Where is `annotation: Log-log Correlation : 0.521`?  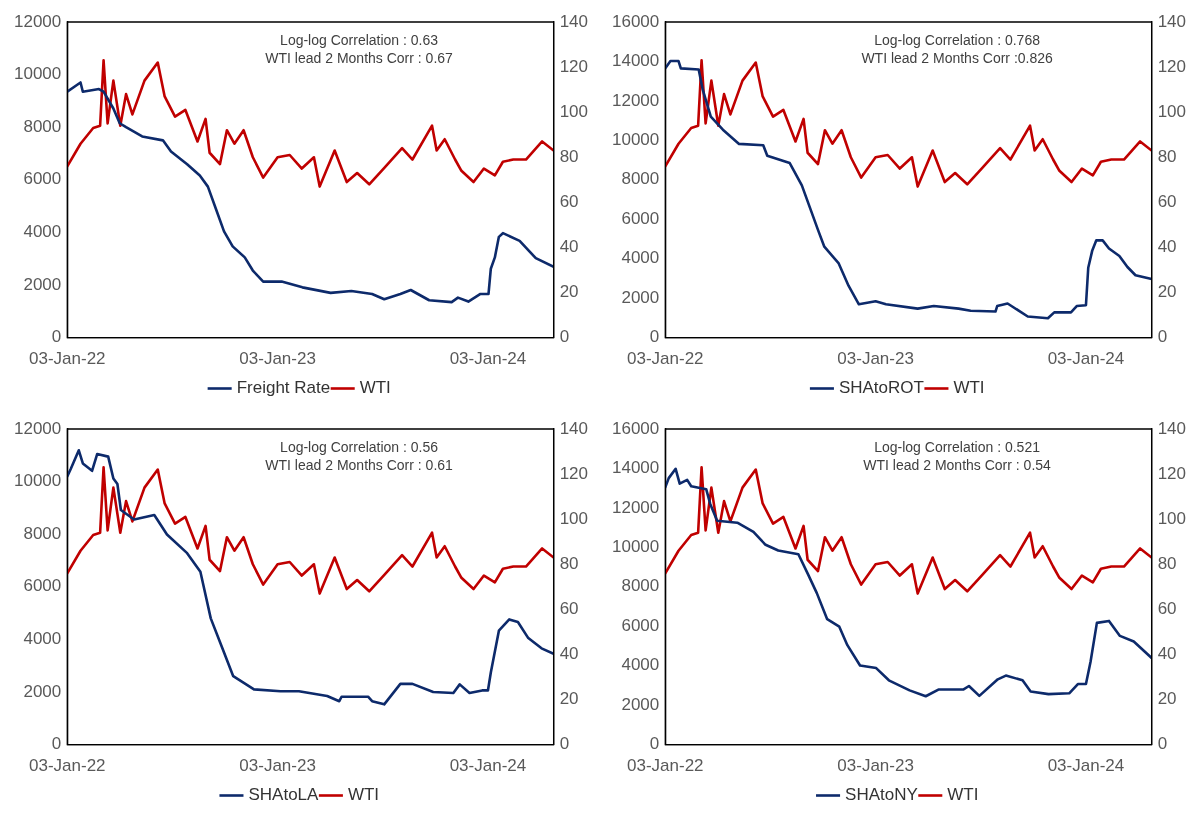 annotation: Log-log Correlation : 0.521 is located at coordinates (957, 446).